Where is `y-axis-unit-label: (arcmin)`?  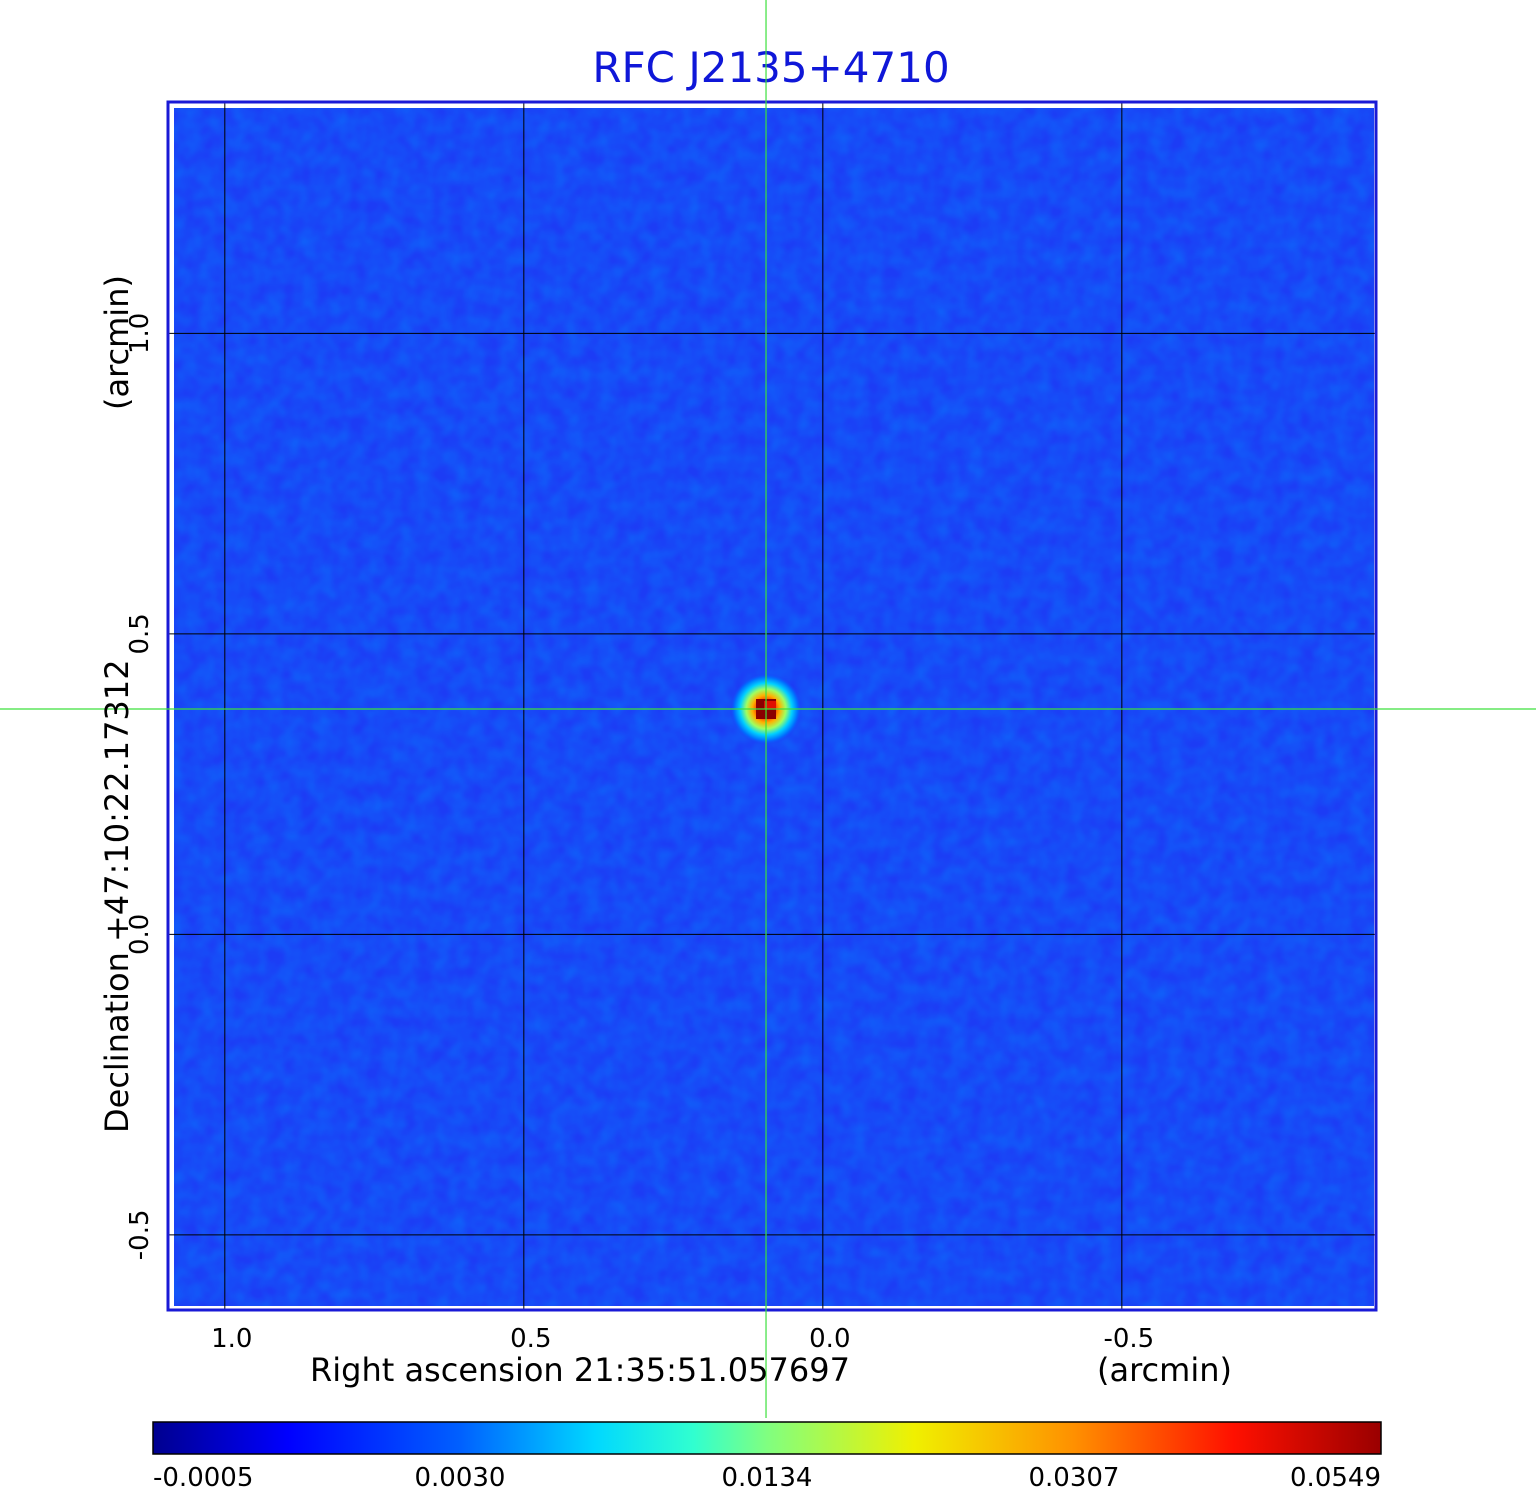 y-axis-unit-label: (arcmin) is located at coordinates (117, 342).